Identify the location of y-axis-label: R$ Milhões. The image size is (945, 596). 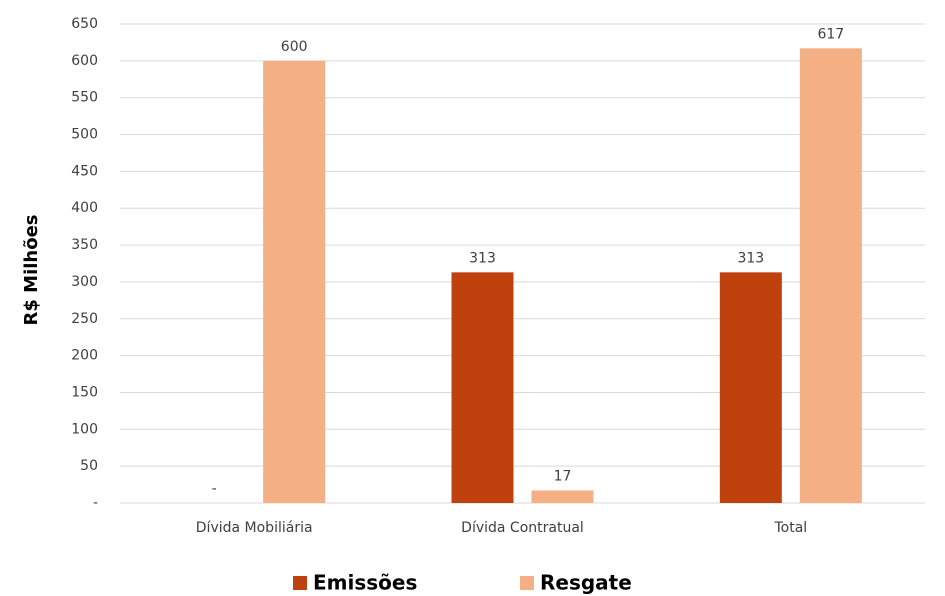
(31, 269).